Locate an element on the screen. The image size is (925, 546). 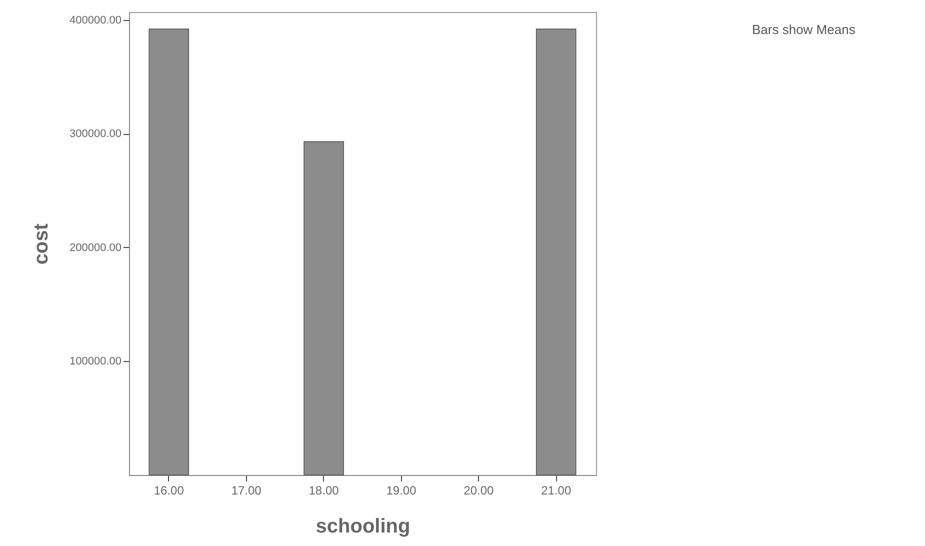
x-tick-label: 20.00 is located at coordinates (479, 491).